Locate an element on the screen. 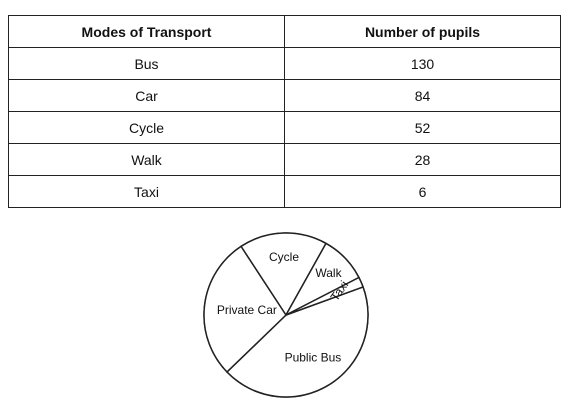  column-header-mode: Modes of Transport is located at coordinates (146, 31).